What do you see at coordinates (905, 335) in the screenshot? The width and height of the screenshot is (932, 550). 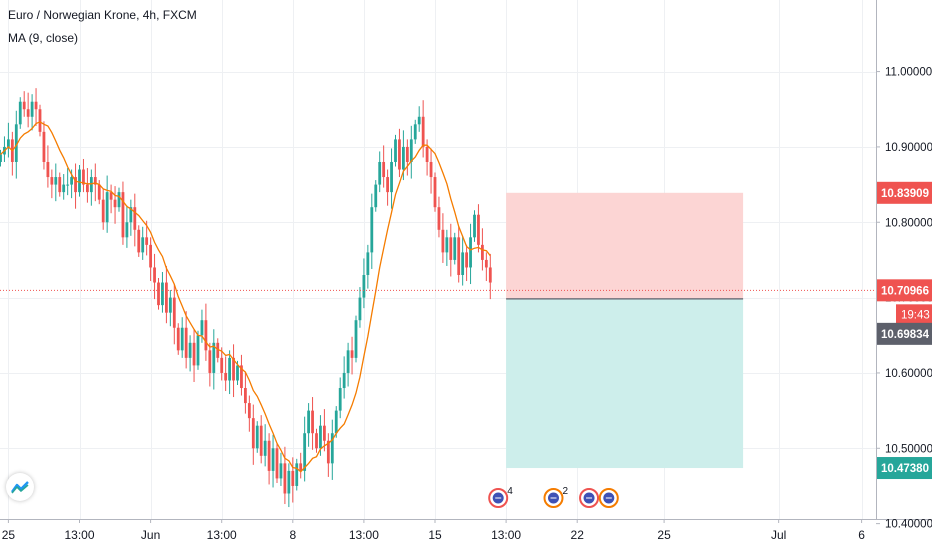 I see `entry-price-label: 10.69834` at bounding box center [905, 335].